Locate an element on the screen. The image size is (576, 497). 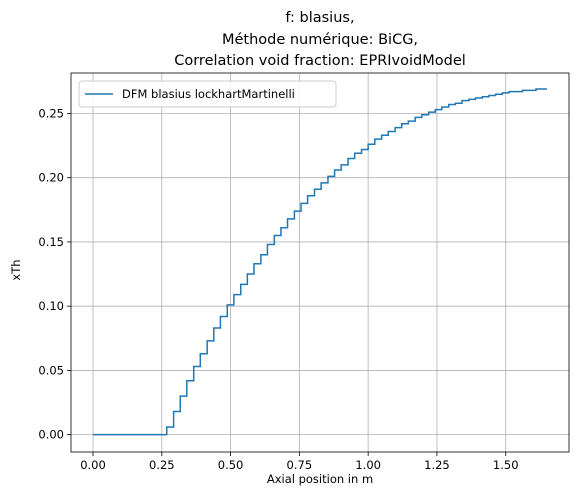
y-tick-label: 0.15 is located at coordinates (51, 242).